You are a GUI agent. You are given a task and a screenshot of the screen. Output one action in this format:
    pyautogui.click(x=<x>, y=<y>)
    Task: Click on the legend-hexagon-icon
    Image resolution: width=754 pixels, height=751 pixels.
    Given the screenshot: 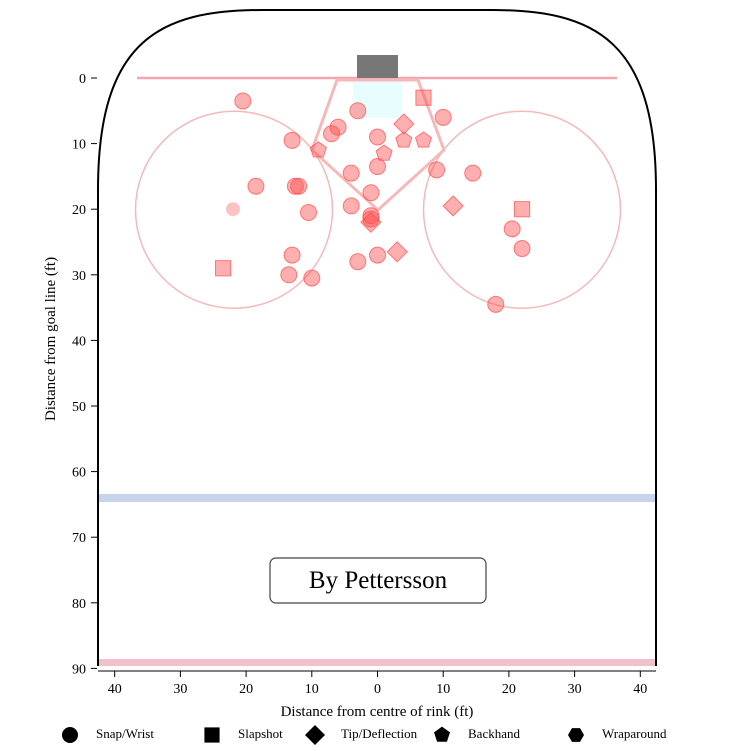 What is the action you would take?
    pyautogui.click(x=576, y=735)
    